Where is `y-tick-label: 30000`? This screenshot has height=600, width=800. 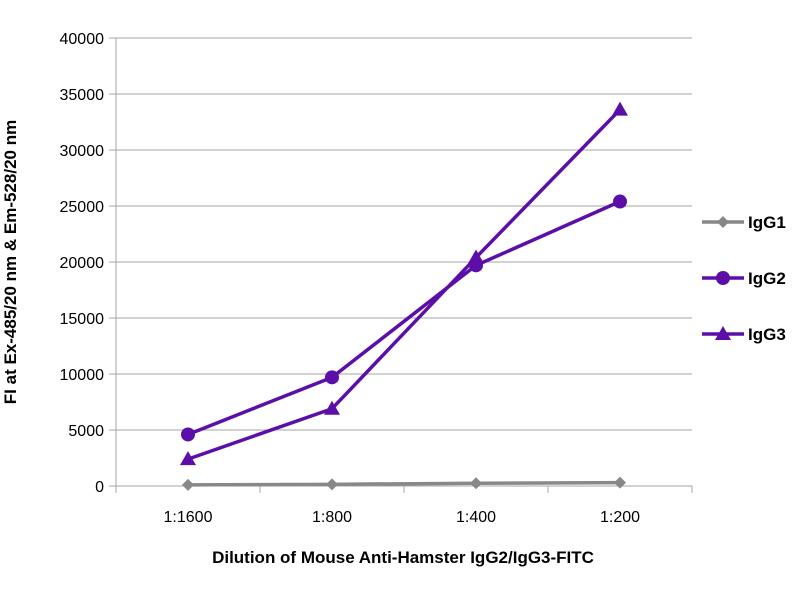 y-tick-label: 30000 is located at coordinates (82, 151).